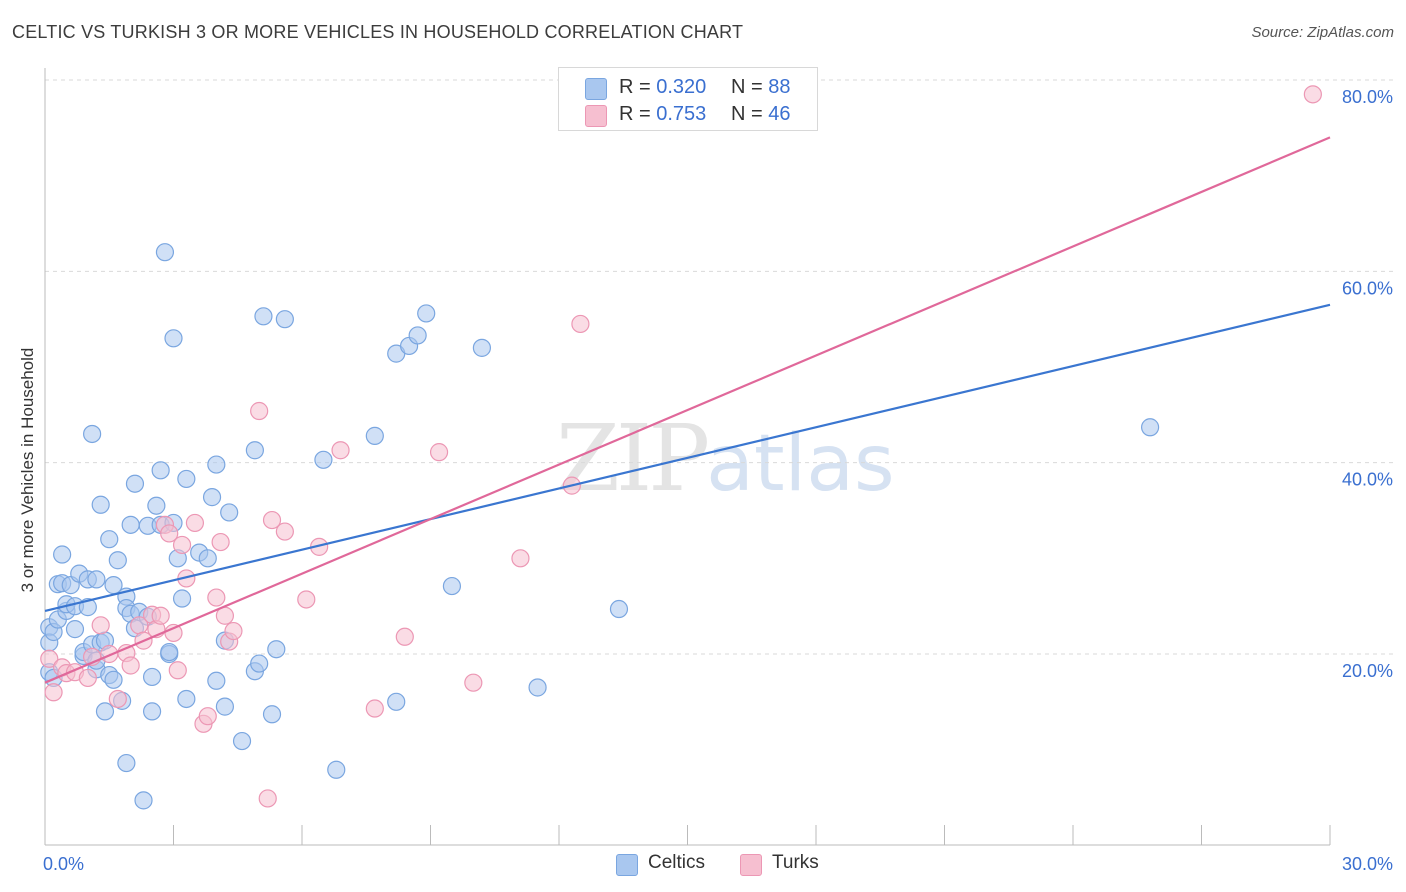 The image size is (1406, 892). Describe the element at coordinates (681, 114) in the screenshot. I see `turks-r-value: 0.753` at that location.